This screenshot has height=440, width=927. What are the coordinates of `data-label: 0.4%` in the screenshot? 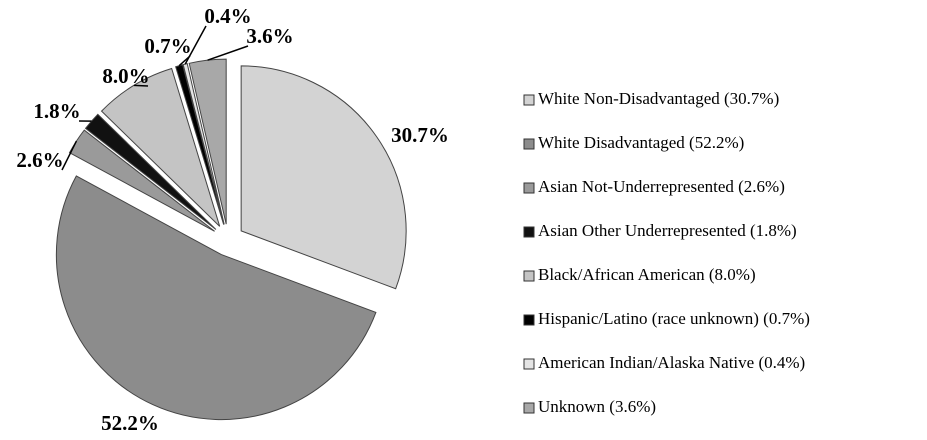 It's located at (227, 16).